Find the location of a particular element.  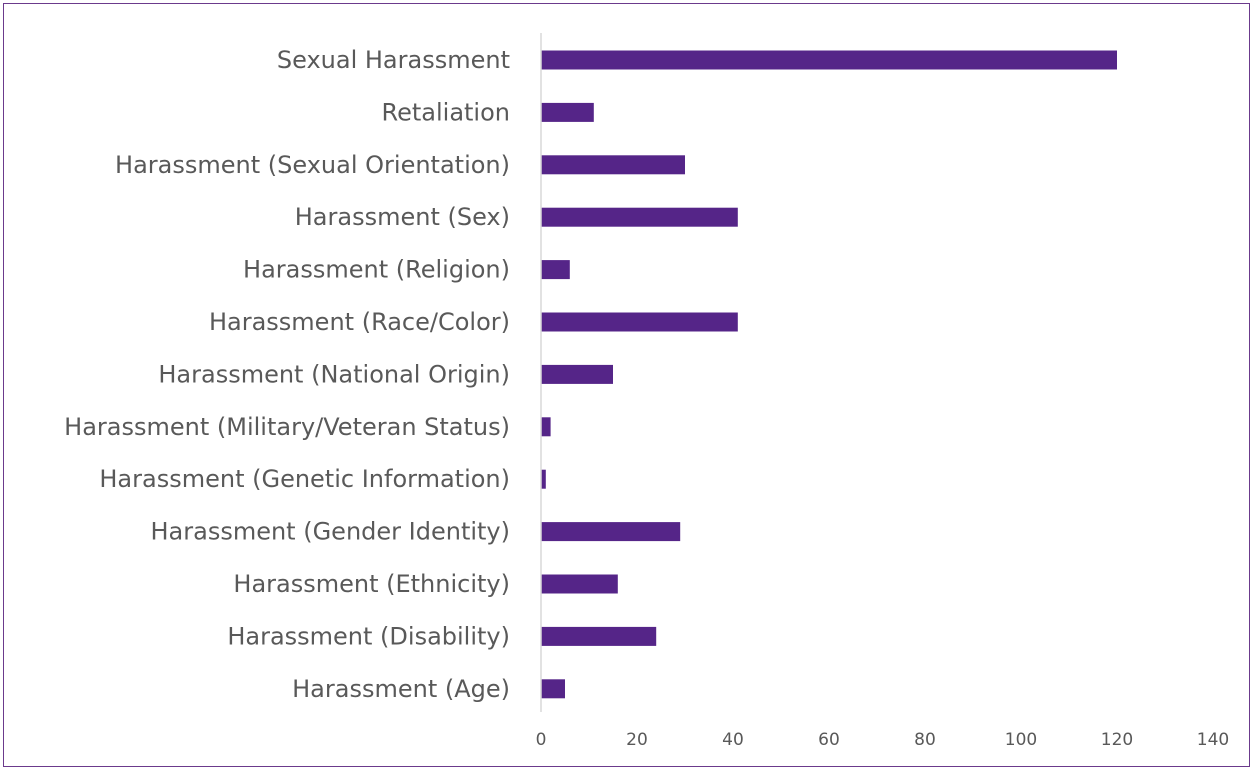

x-tick-label: 20 is located at coordinates (637, 740).